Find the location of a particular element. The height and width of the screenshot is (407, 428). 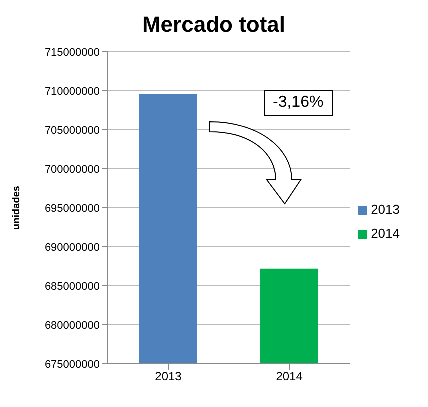

y-axis-title: unidades is located at coordinates (17, 208).